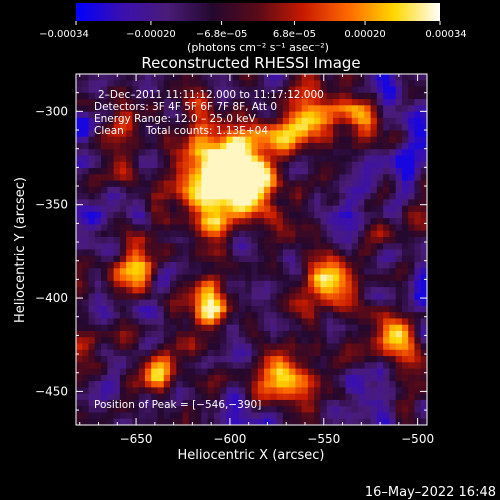 This screenshot has height=500, width=500. I want to click on annotation-energy-range: Energy Range: 12.0 – 25.0 keV, so click(175, 119).